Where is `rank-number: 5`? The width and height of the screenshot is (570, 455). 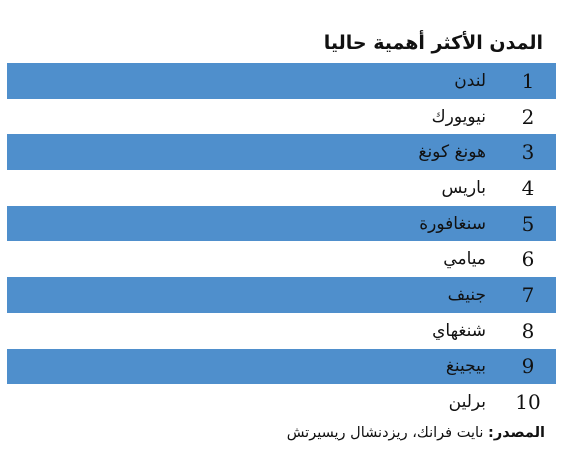 rank-number: 5 is located at coordinates (528, 223).